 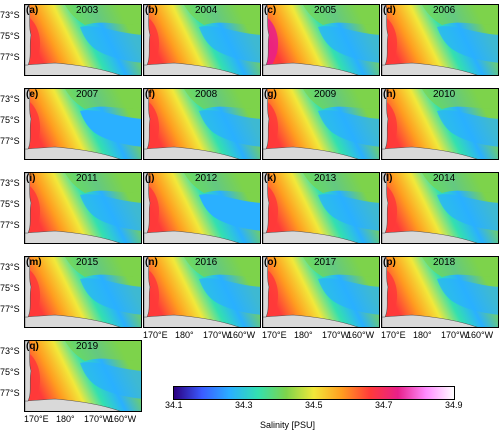 What do you see at coordinates (87, 94) in the screenshot?
I see `panel-year: 2007` at bounding box center [87, 94].